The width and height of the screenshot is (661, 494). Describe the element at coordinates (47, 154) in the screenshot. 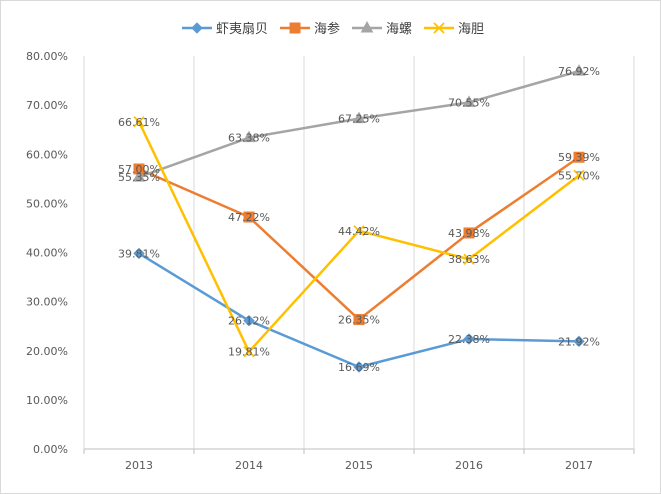

I see `y-tick-label: 60.00%` at that location.